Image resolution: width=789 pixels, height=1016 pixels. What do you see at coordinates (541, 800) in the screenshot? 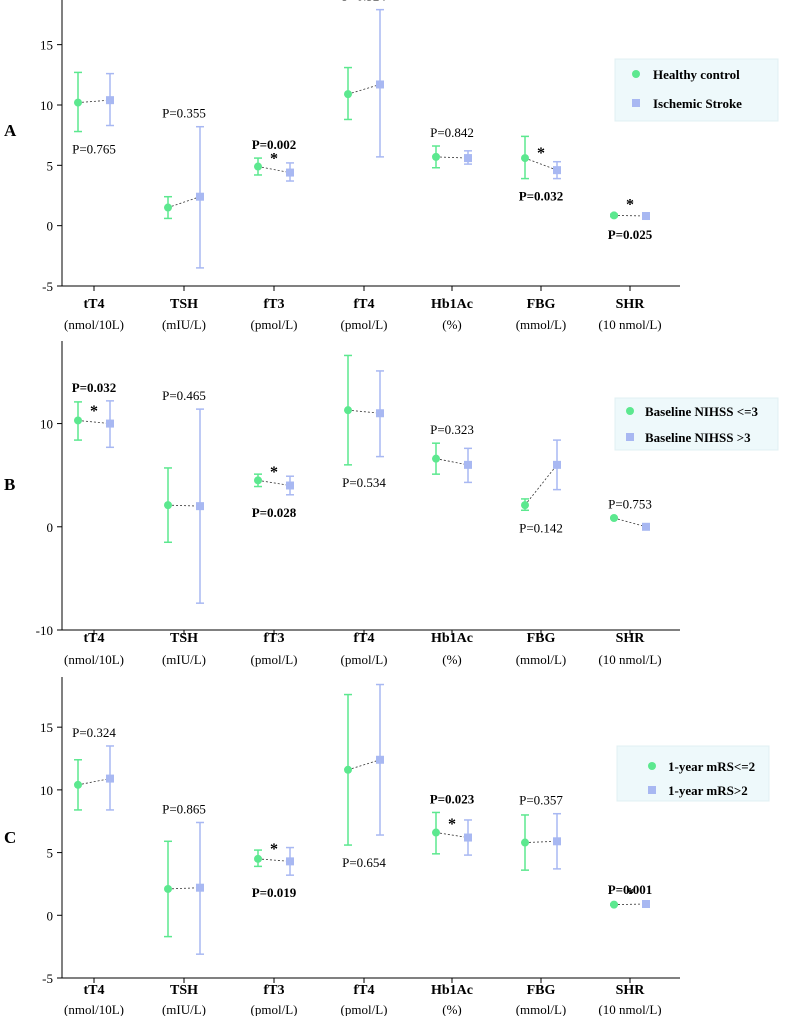
I see `p-value-label: P=0.357` at bounding box center [541, 800].